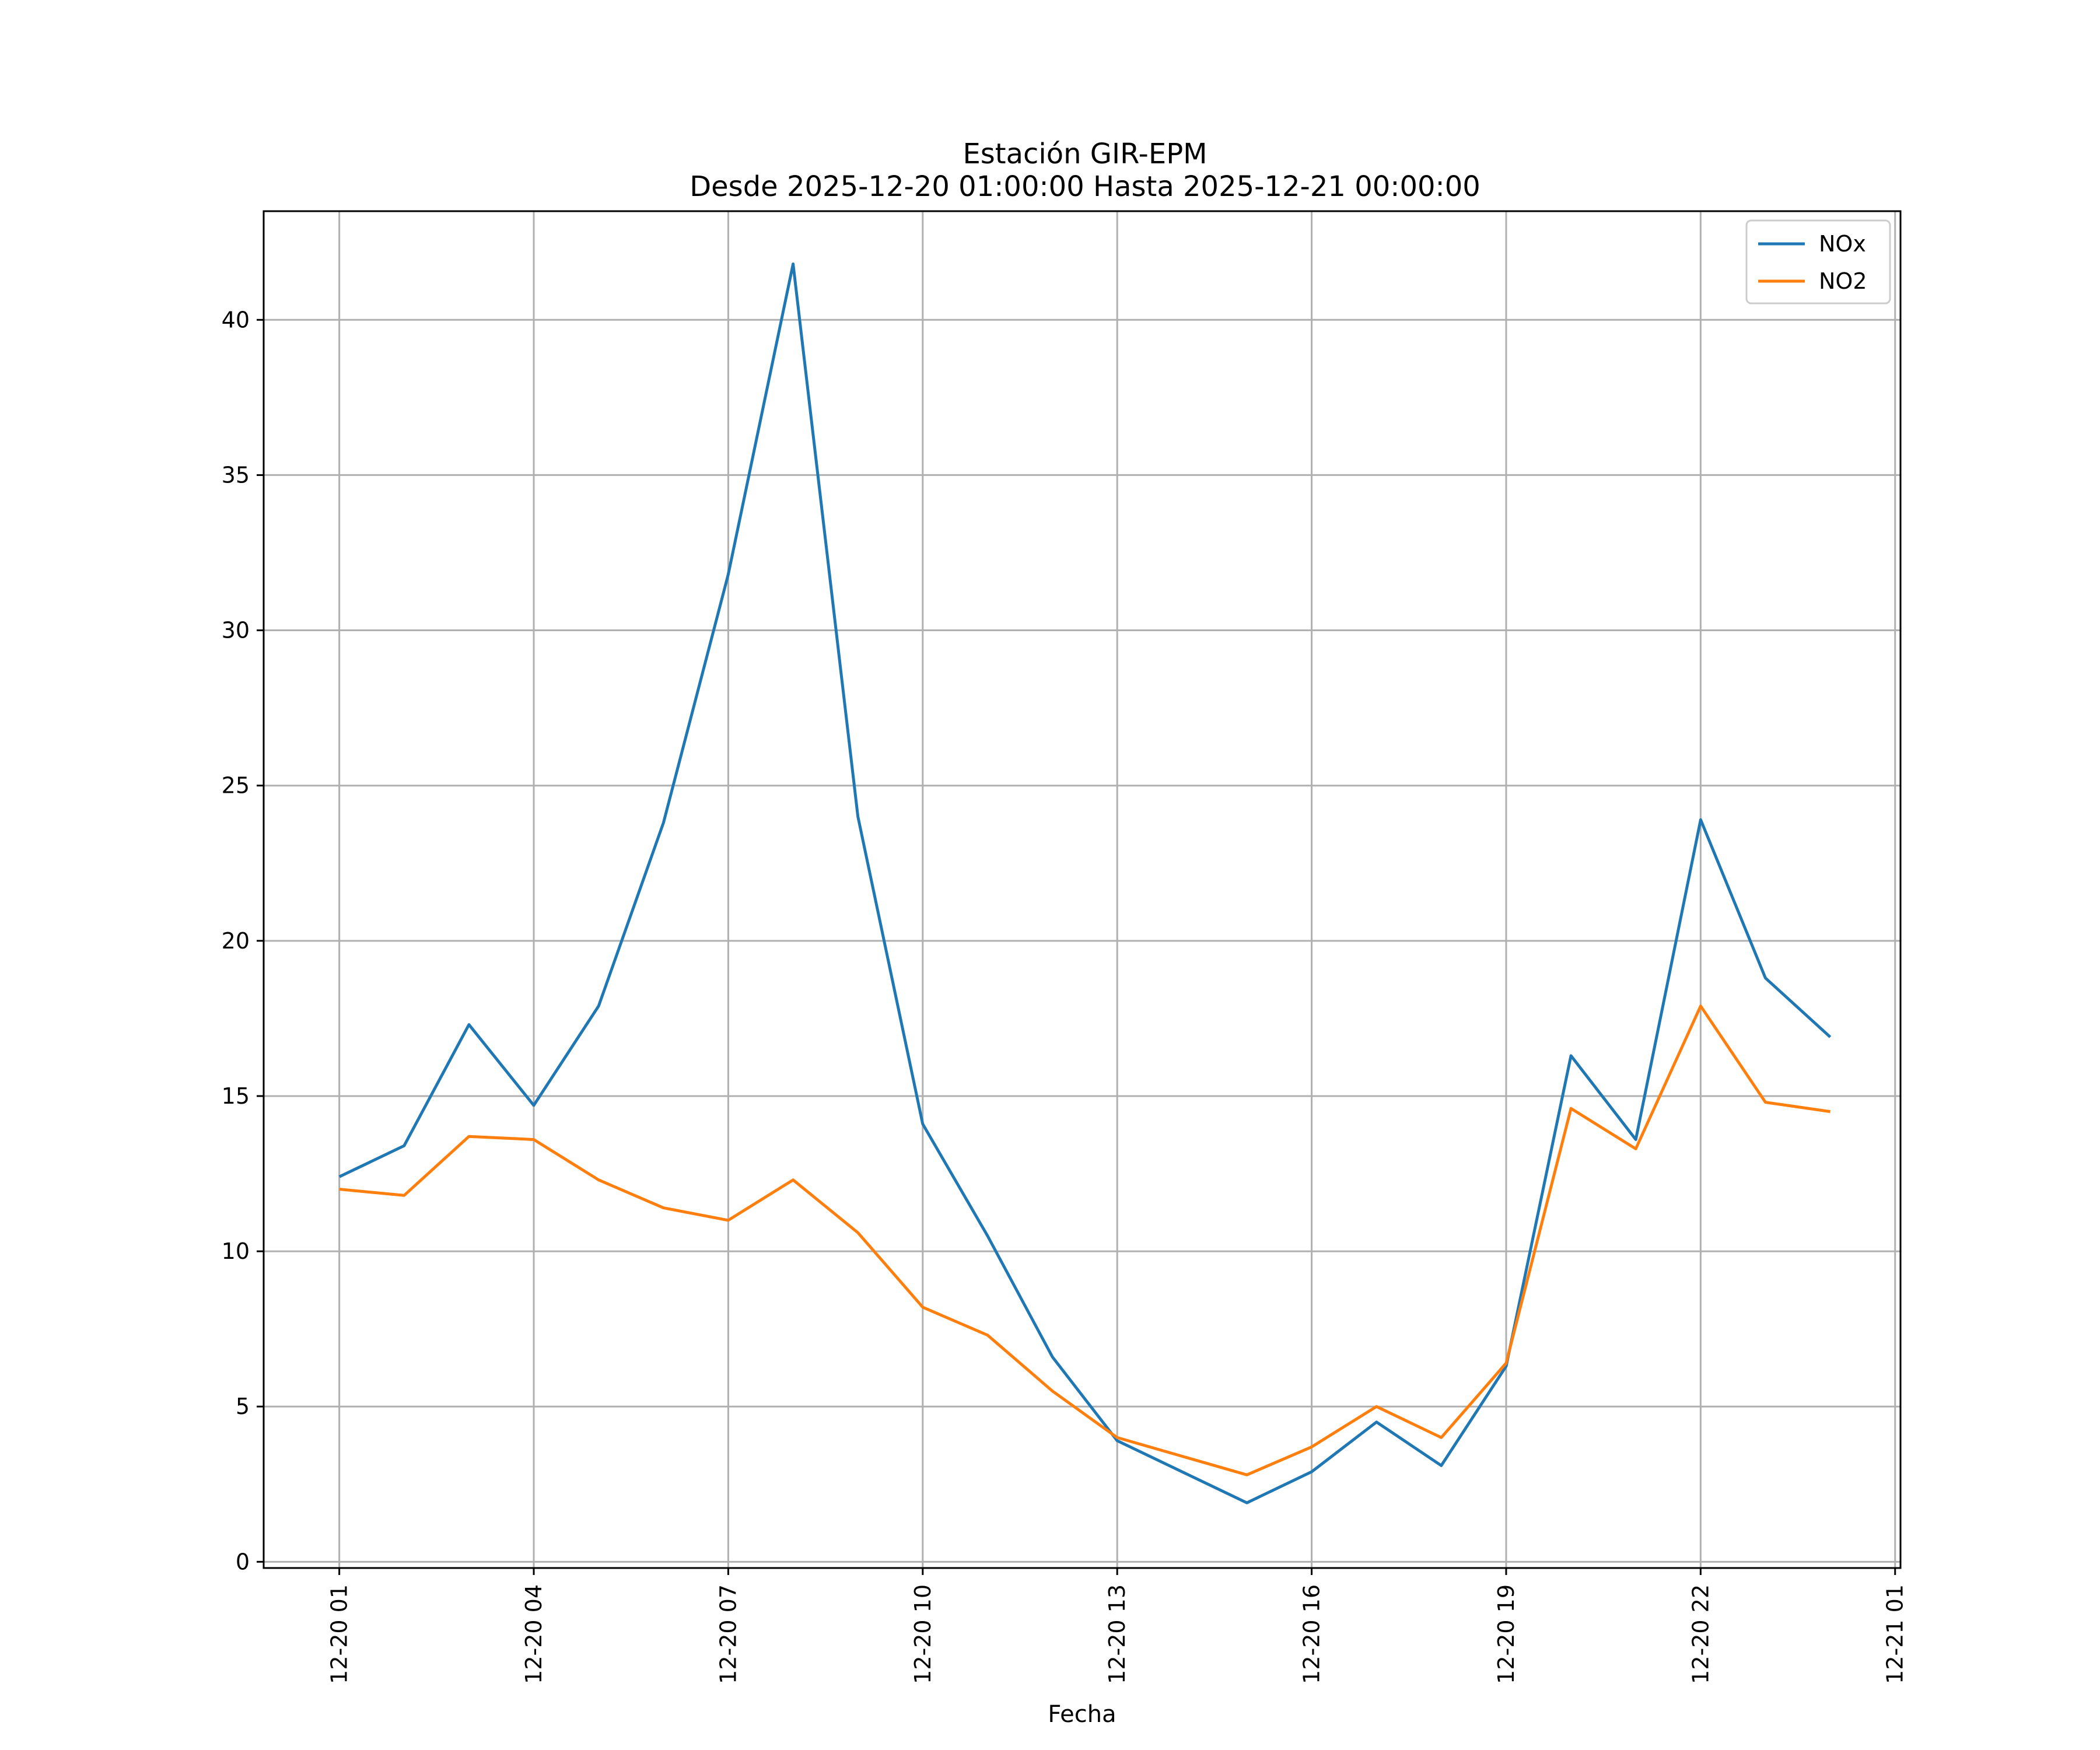  Describe the element at coordinates (236, 475) in the screenshot. I see `y-tick-label: 35` at that location.